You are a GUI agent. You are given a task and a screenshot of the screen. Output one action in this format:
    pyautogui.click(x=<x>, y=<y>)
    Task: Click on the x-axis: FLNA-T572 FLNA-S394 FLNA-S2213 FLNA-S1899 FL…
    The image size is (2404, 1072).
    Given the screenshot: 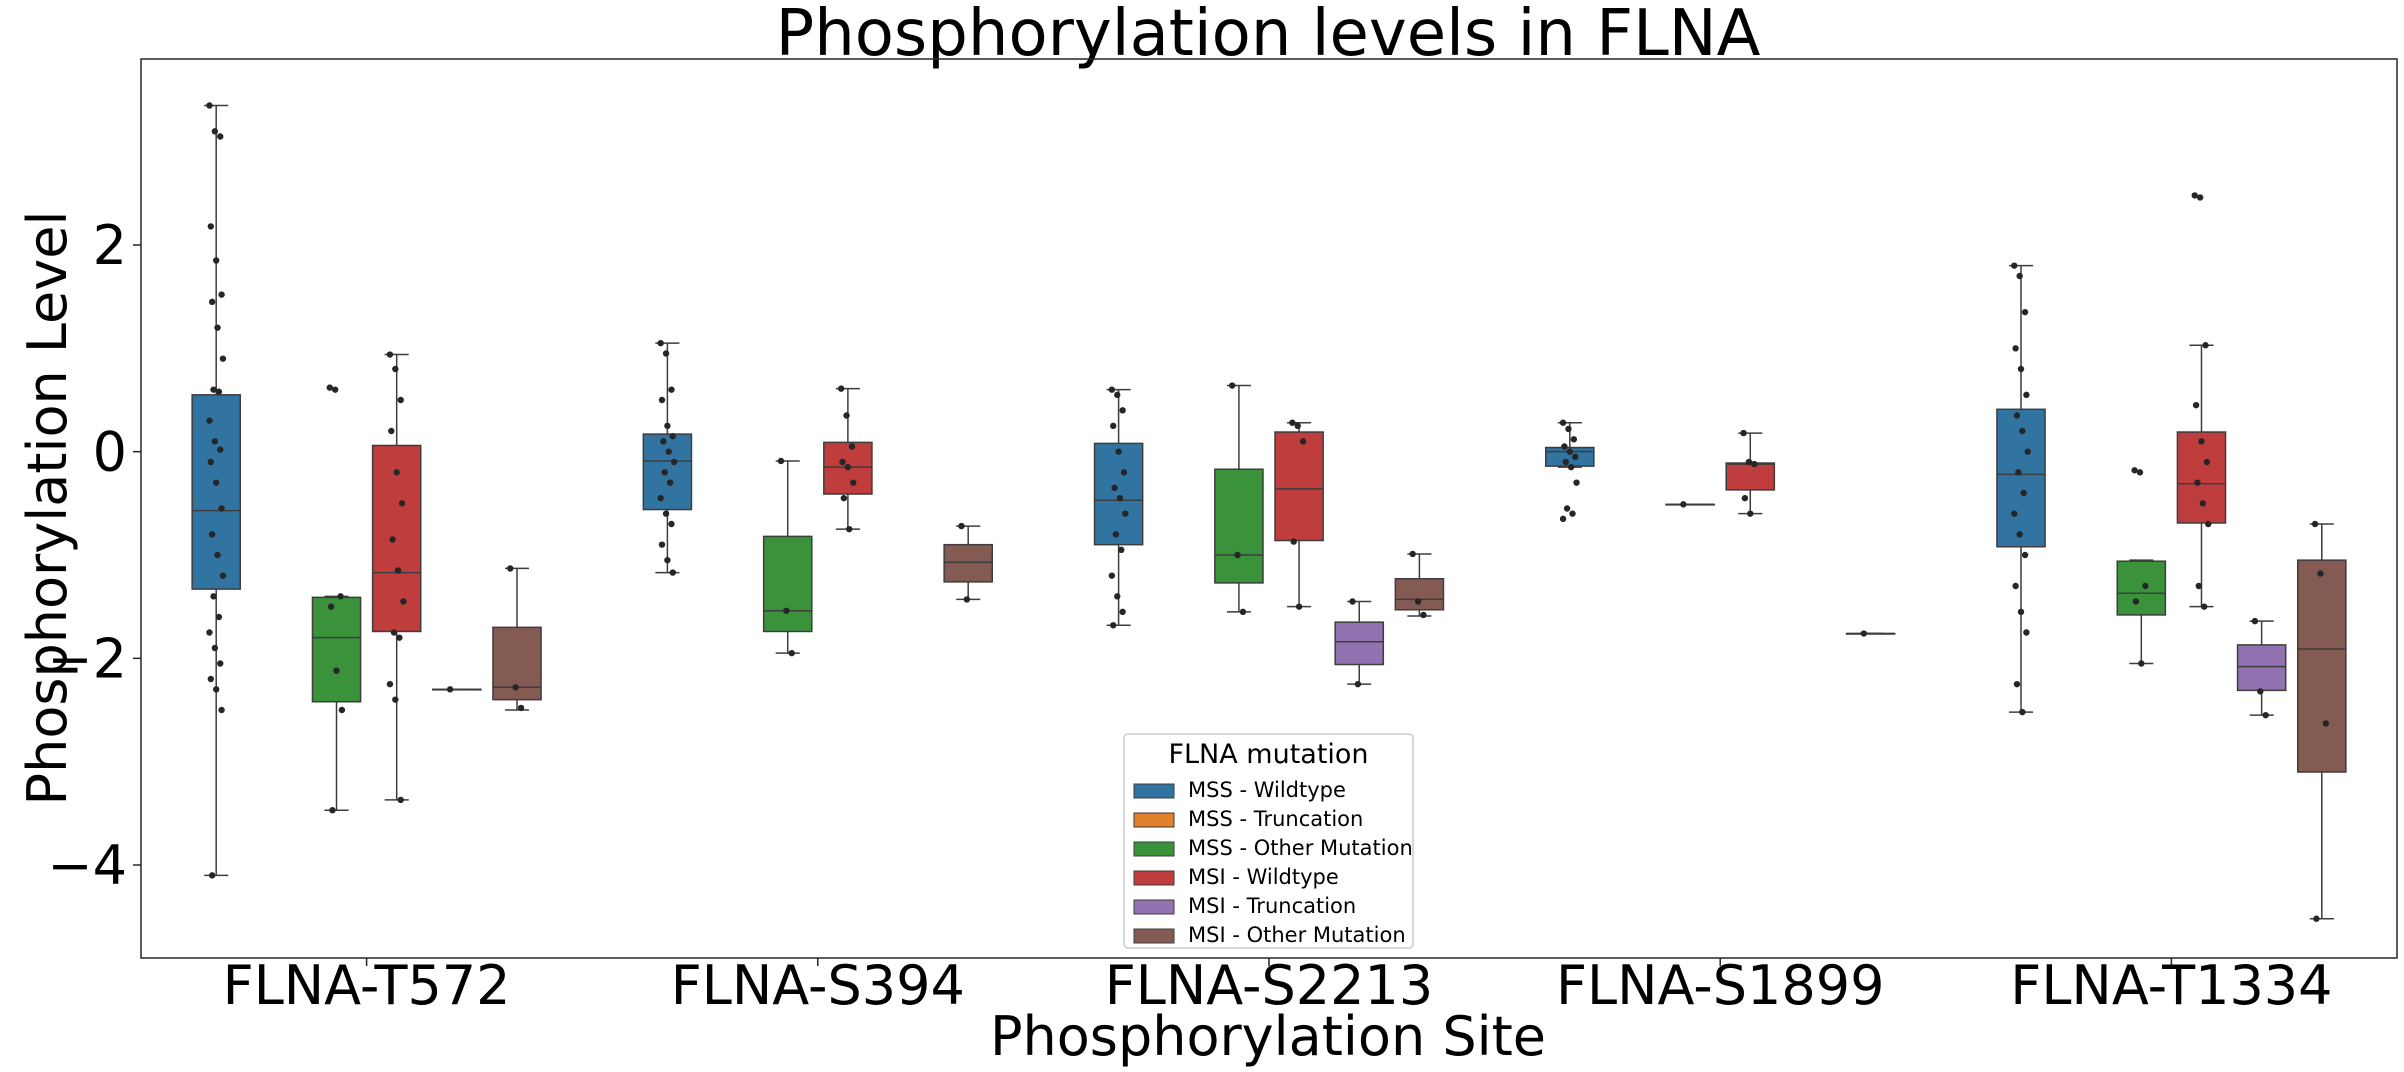 What is the action you would take?
    pyautogui.click(x=1278, y=985)
    